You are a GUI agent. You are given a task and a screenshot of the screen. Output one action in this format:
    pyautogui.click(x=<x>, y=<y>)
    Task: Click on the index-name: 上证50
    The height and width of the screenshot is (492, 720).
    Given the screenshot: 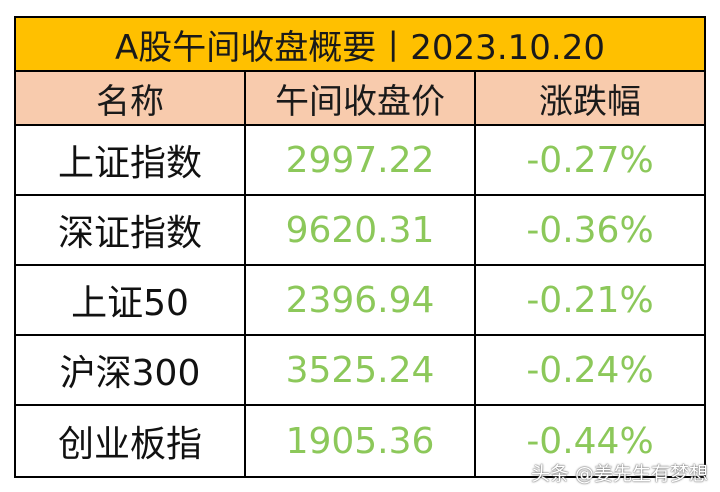 What is the action you would take?
    pyautogui.click(x=131, y=300)
    